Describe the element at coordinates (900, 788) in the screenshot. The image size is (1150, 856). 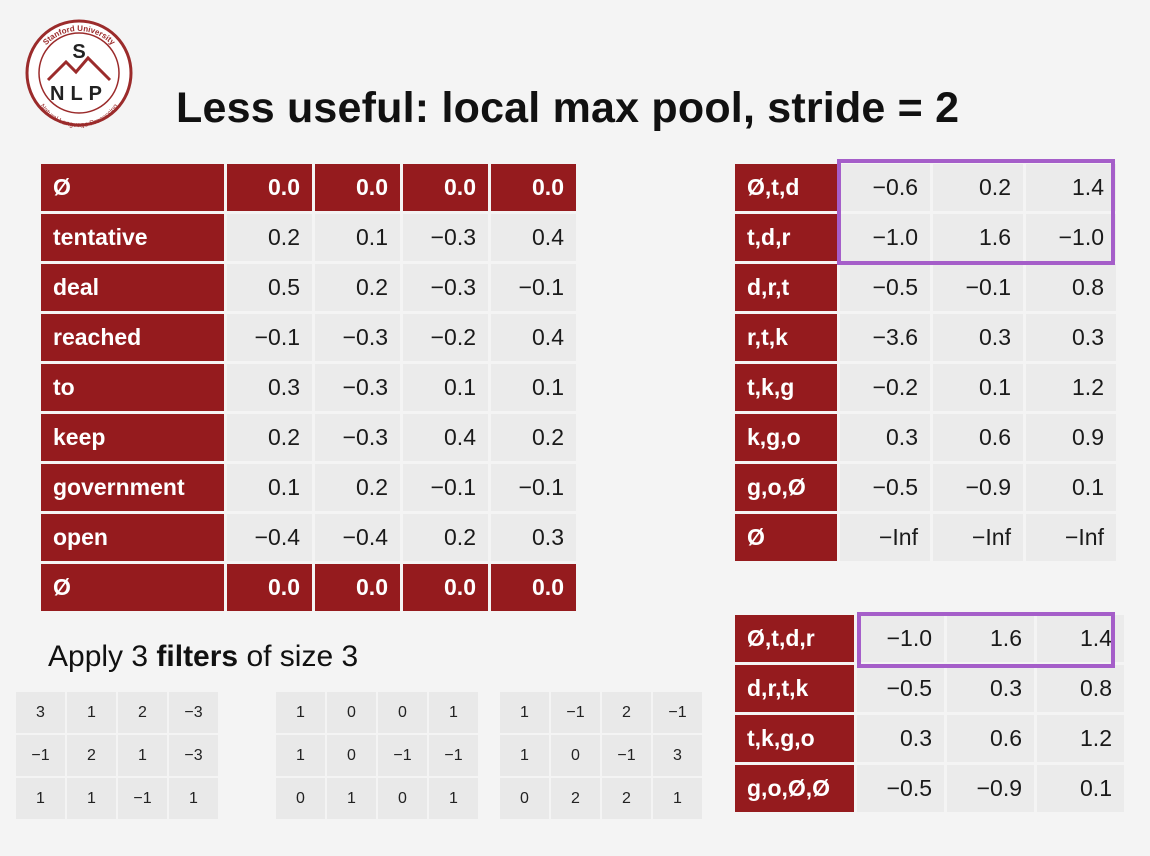
I see `filter-value: −0.5` at that location.